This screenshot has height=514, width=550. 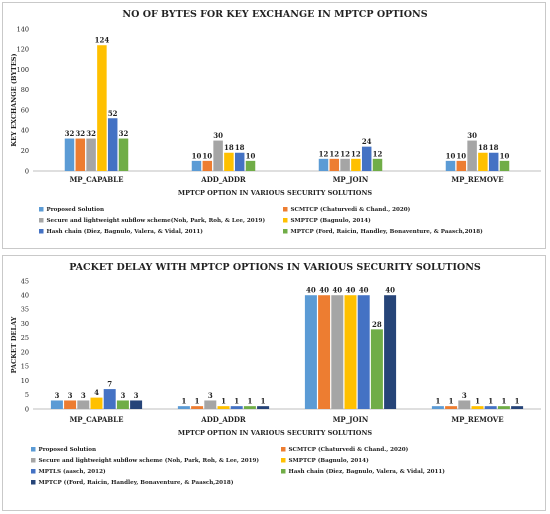 I want to click on y-tick-label: 25, so click(x=25, y=338).